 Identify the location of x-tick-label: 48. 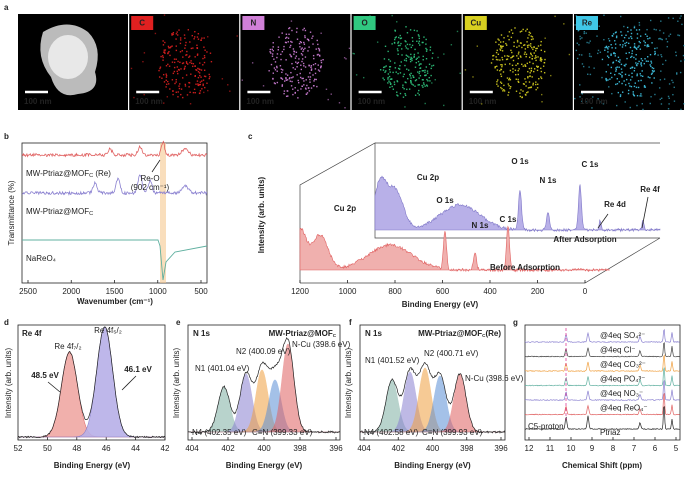
(76, 448).